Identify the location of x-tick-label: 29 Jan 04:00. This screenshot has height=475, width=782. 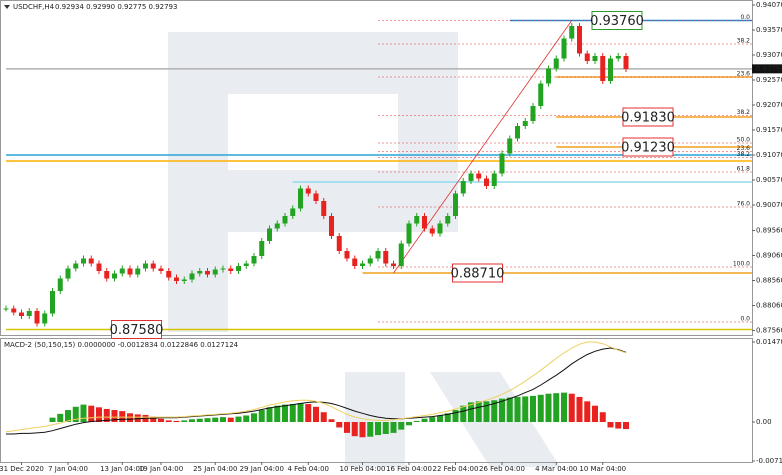
(262, 469).